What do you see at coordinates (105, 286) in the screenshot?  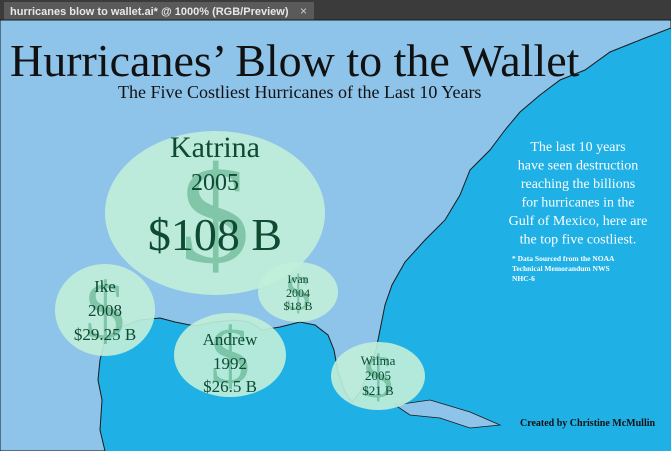 I see `hurricane-name: Ike` at bounding box center [105, 286].